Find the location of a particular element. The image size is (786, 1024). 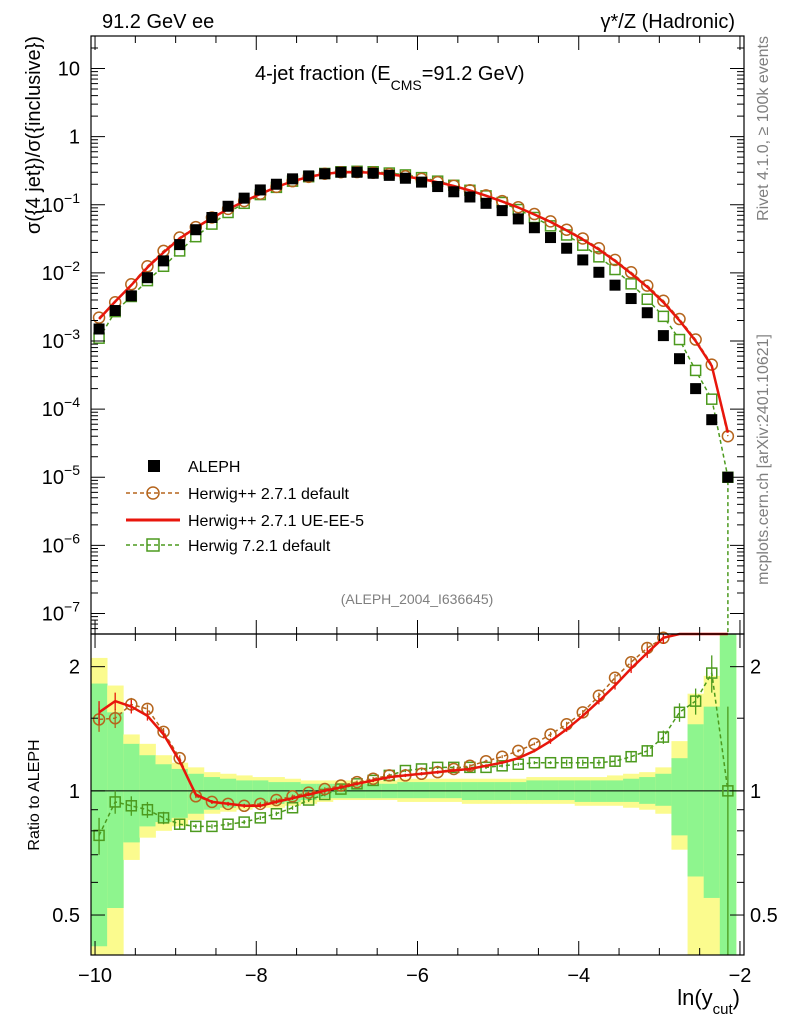

main-y-tick-exponent: −5 is located at coordinates (72, 470).